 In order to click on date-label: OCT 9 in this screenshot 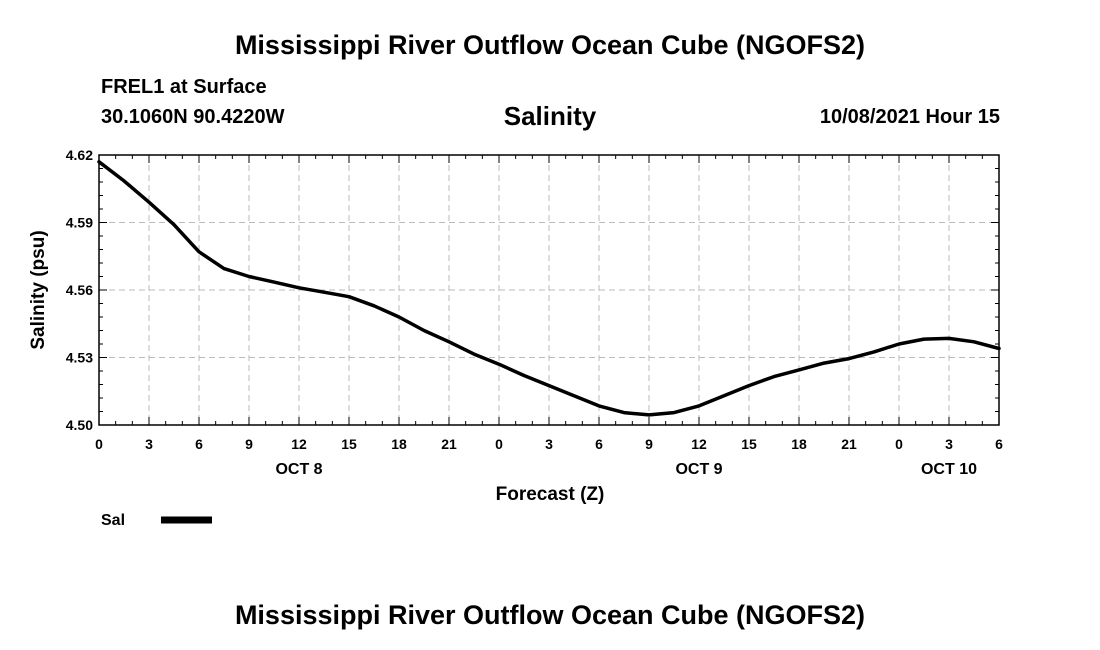, I will do `click(698, 469)`.